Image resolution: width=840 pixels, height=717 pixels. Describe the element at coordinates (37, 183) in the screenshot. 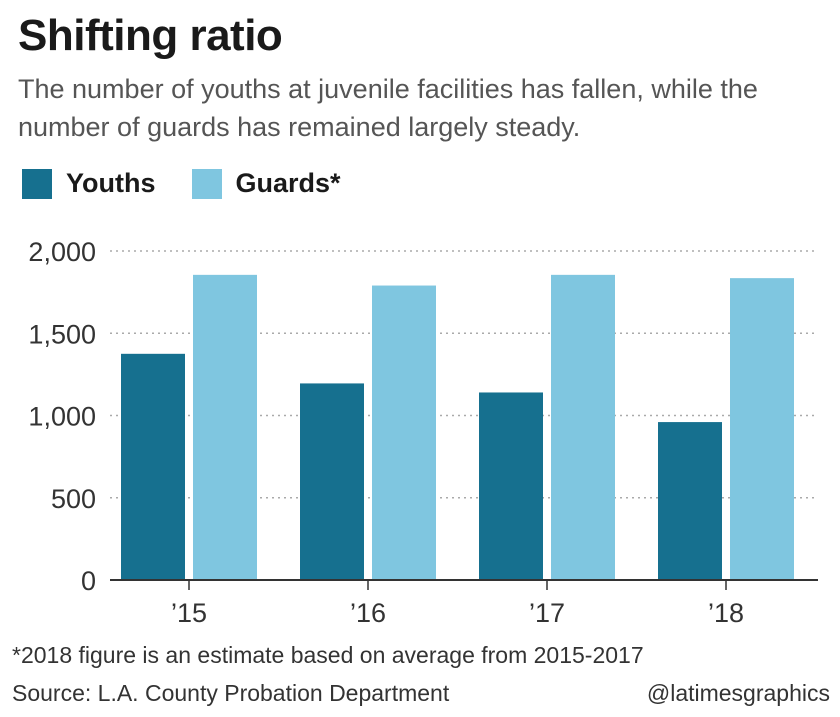

I see `legend-swatch-youths` at that location.